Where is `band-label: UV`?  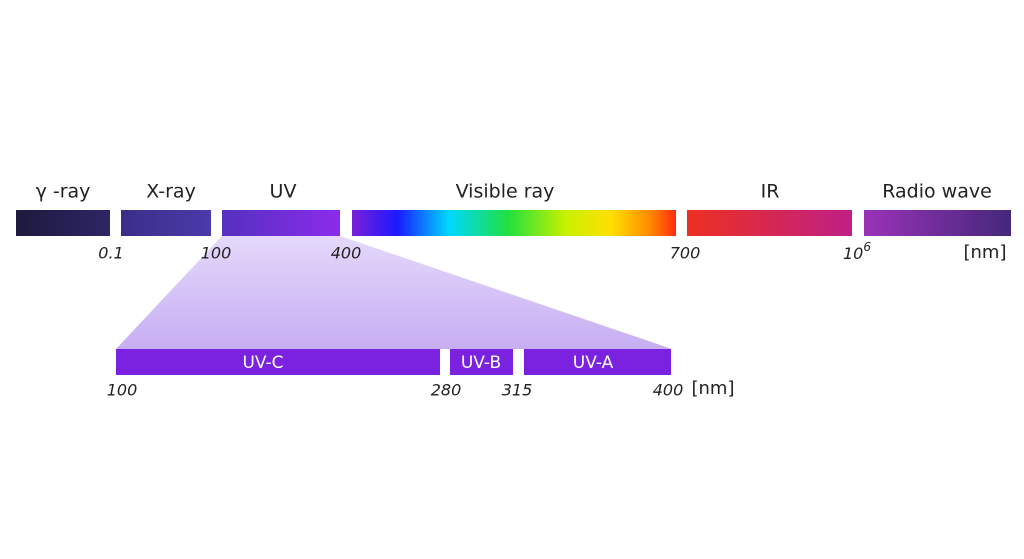
band-label: UV is located at coordinates (283, 192).